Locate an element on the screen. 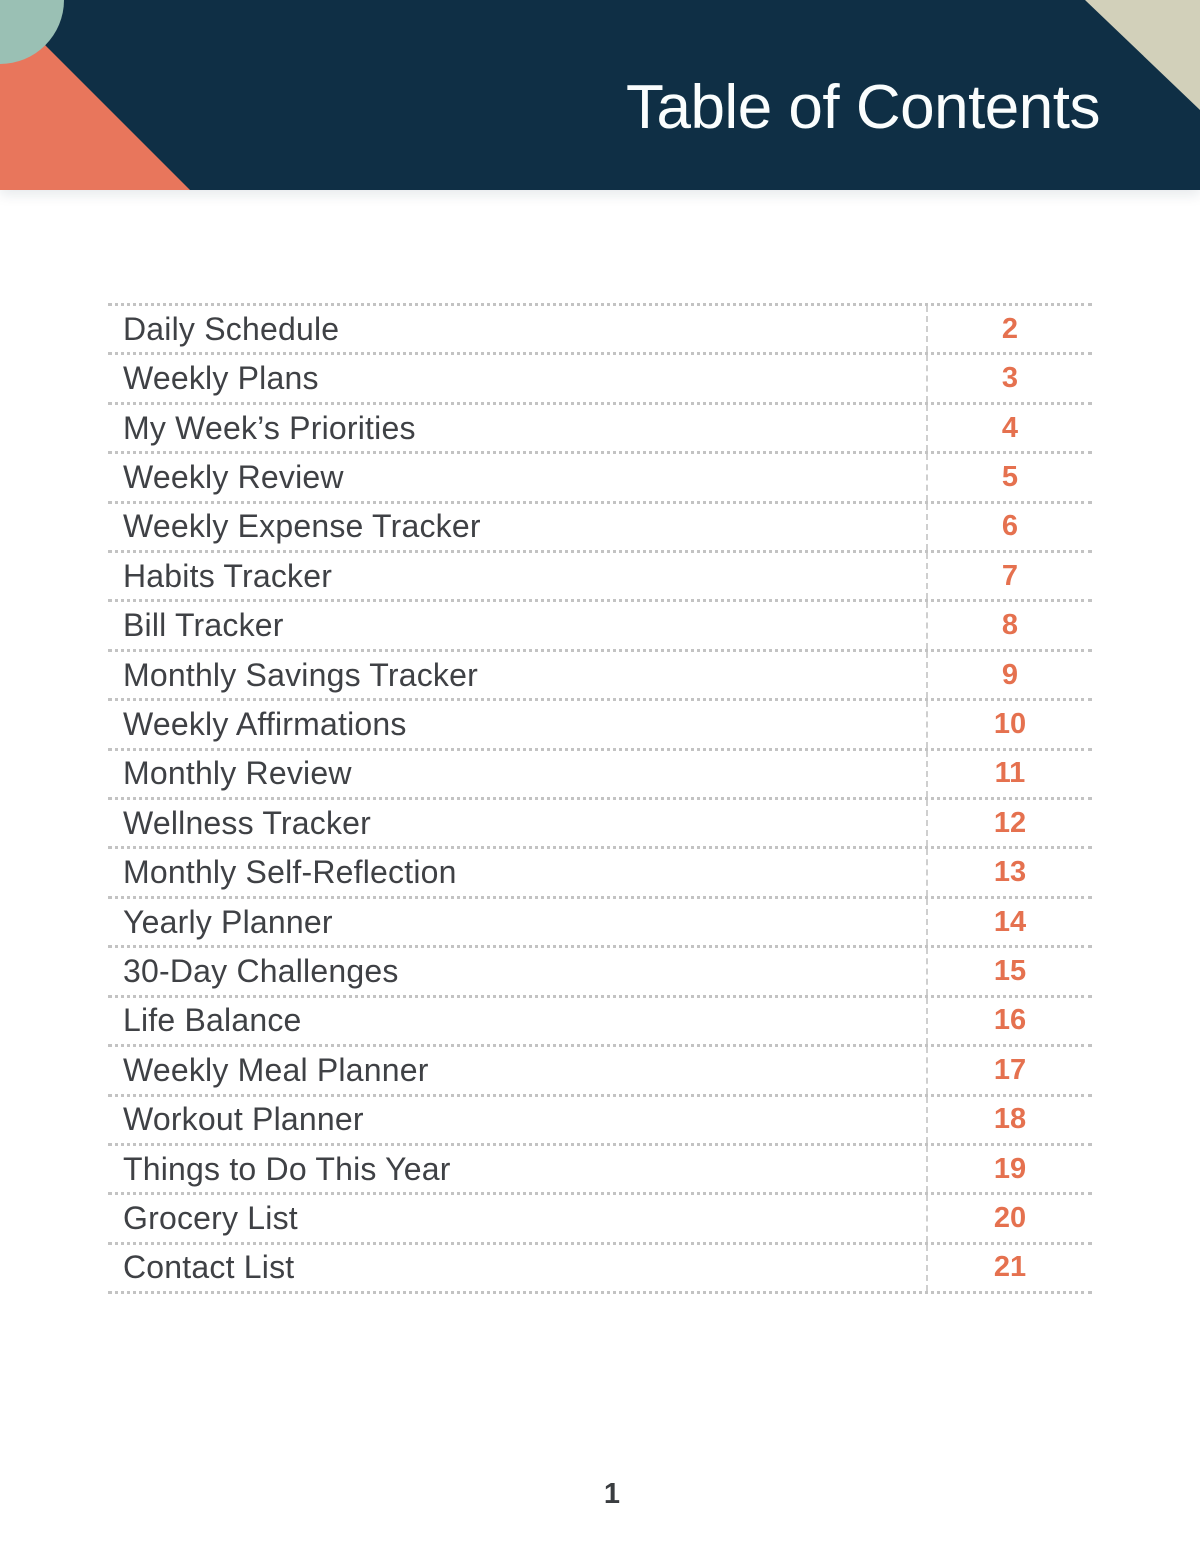 The height and width of the screenshot is (1552, 1200). toc-entry-page: 3 is located at coordinates (1010, 378).